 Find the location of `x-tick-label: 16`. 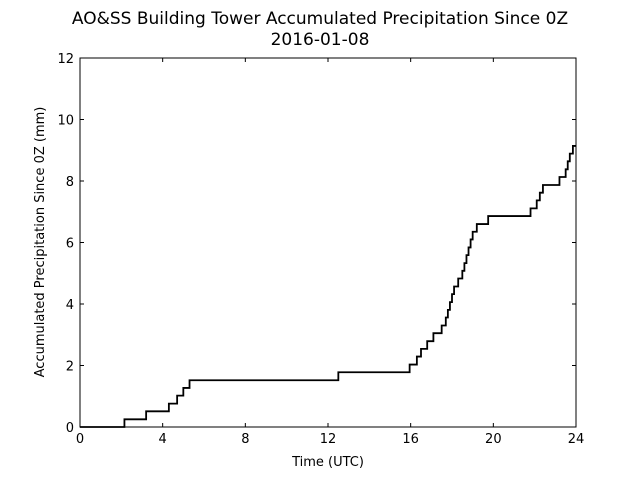

x-tick-label: 16 is located at coordinates (410, 439).